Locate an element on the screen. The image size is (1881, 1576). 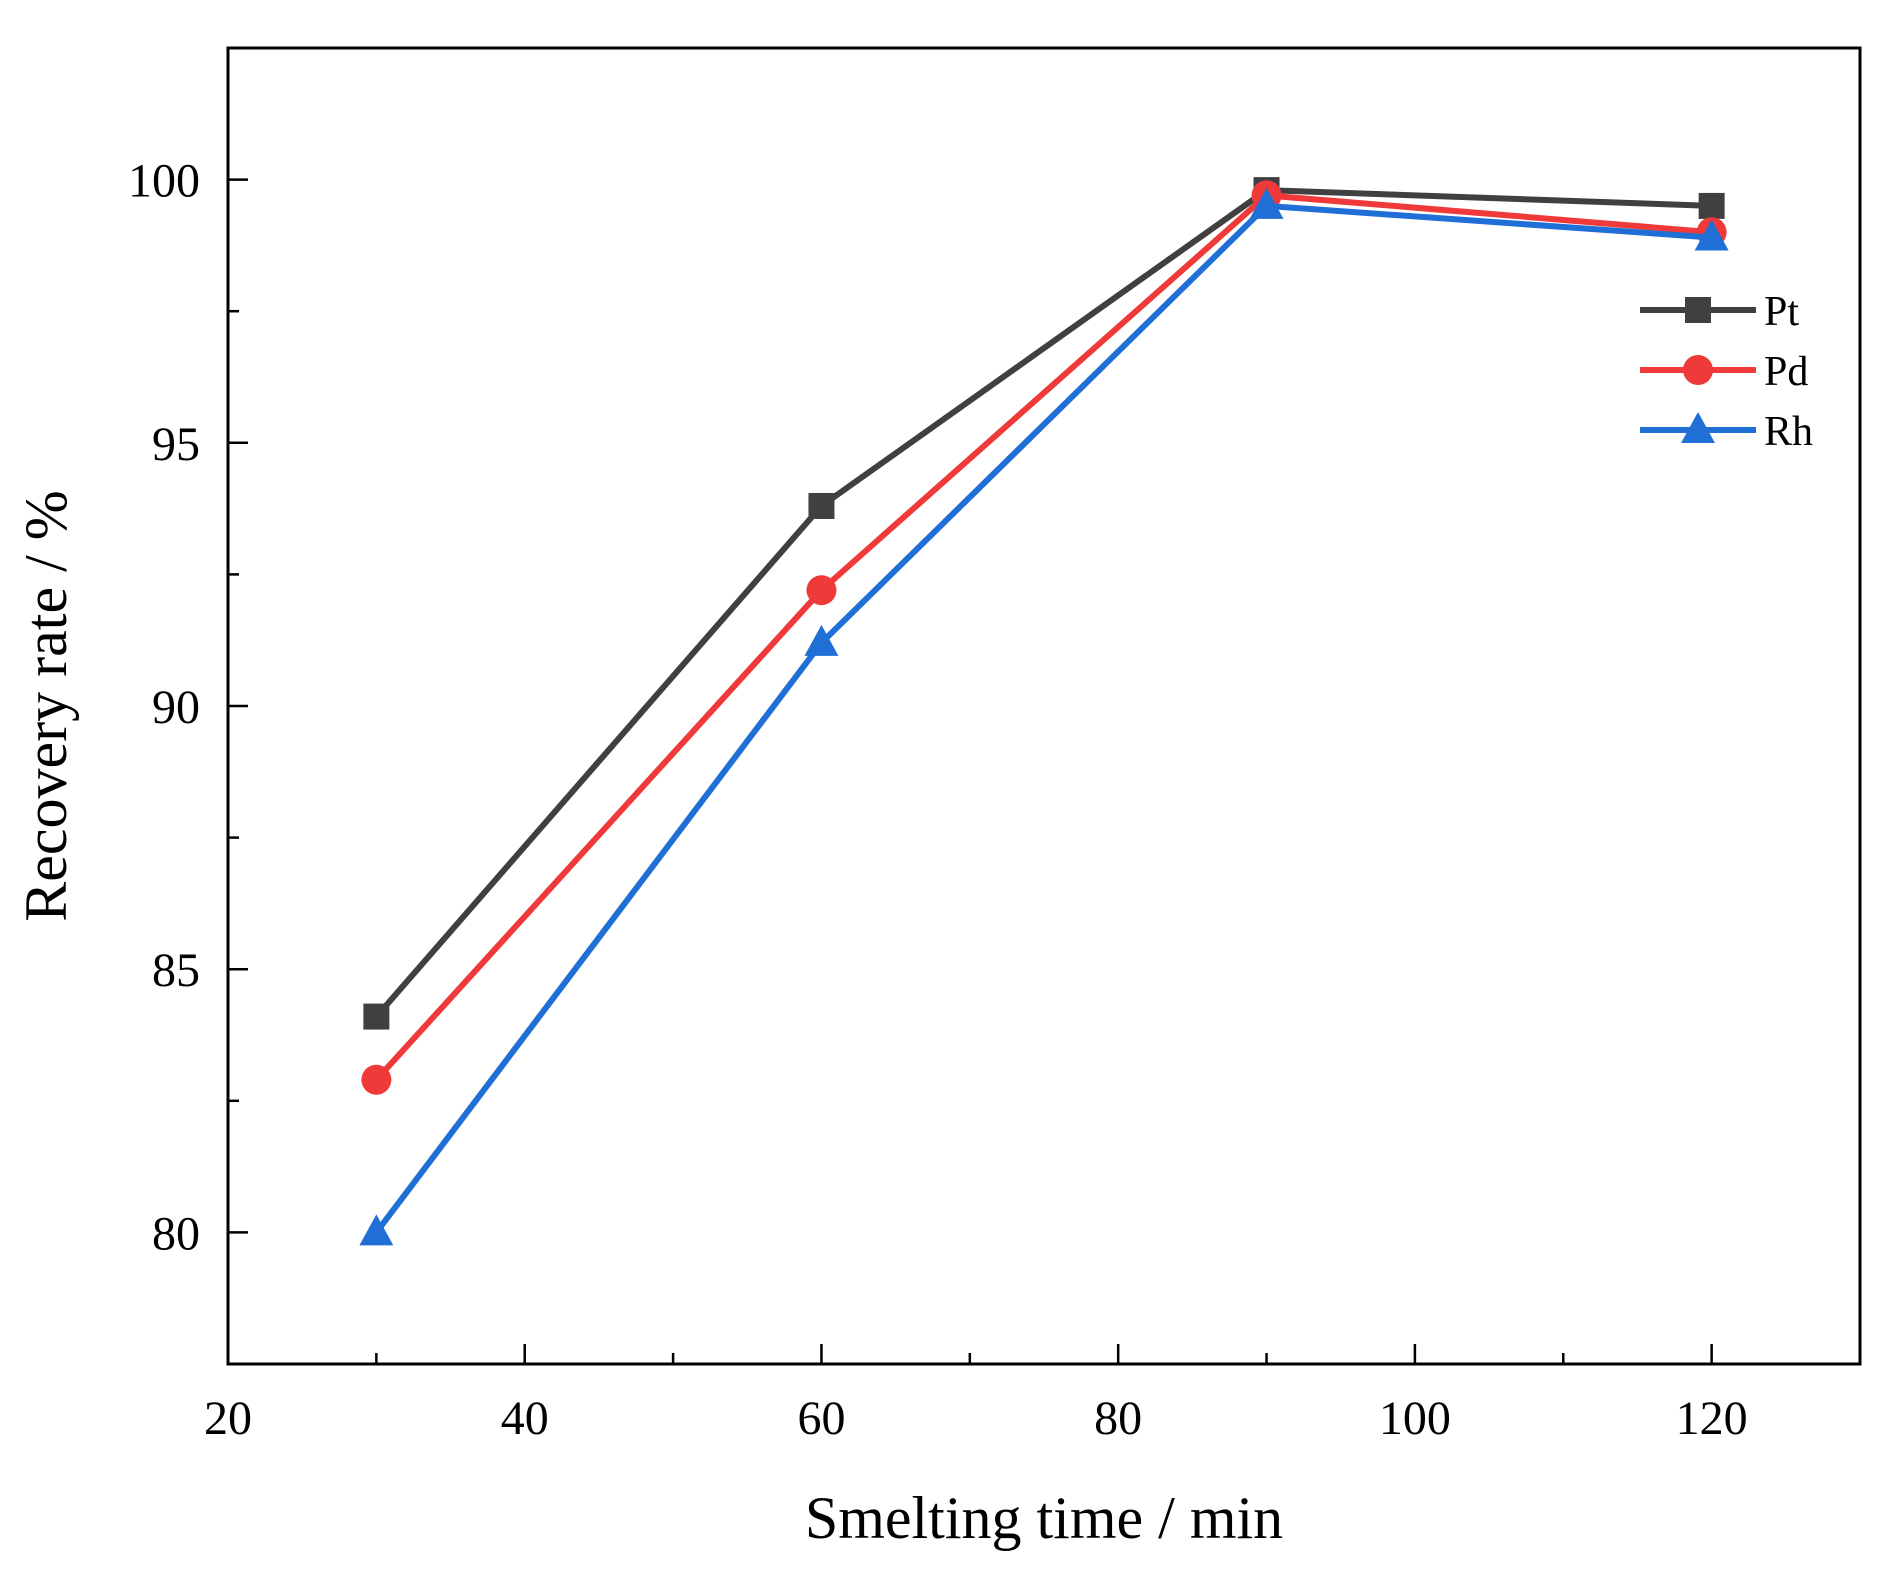
y-tick-label: 80 is located at coordinates (176, 1233).